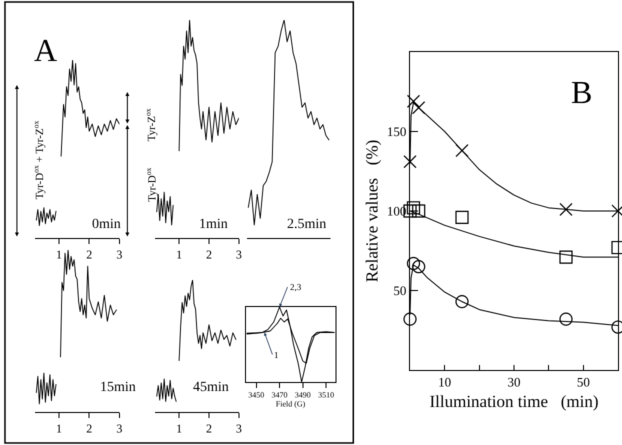 This screenshot has height=445, width=622. I want to click on y-tick-label: 50, so click(399, 290).